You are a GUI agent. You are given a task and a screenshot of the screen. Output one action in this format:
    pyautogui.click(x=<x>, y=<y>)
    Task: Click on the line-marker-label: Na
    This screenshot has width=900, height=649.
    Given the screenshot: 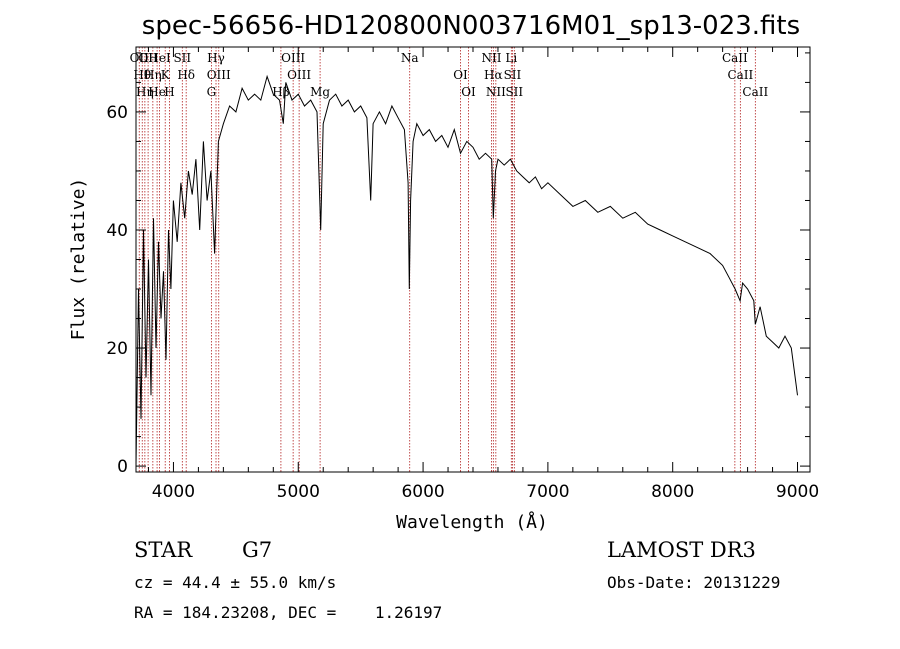 What is the action you would take?
    pyautogui.click(x=410, y=58)
    